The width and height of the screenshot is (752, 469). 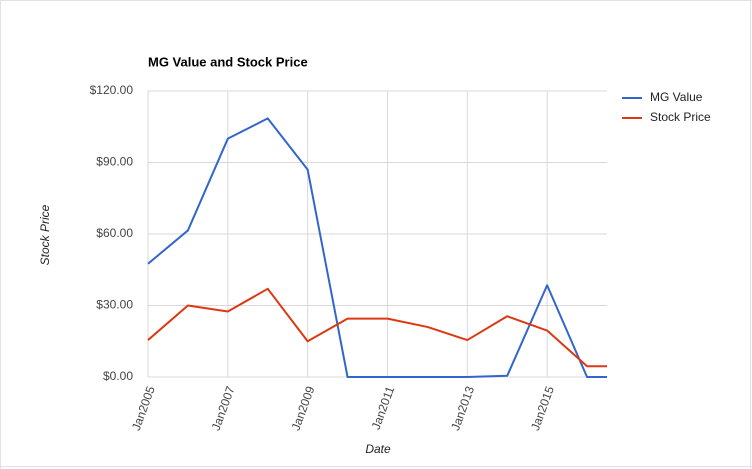 I want to click on legend-label: Stock Price, so click(x=680, y=117).